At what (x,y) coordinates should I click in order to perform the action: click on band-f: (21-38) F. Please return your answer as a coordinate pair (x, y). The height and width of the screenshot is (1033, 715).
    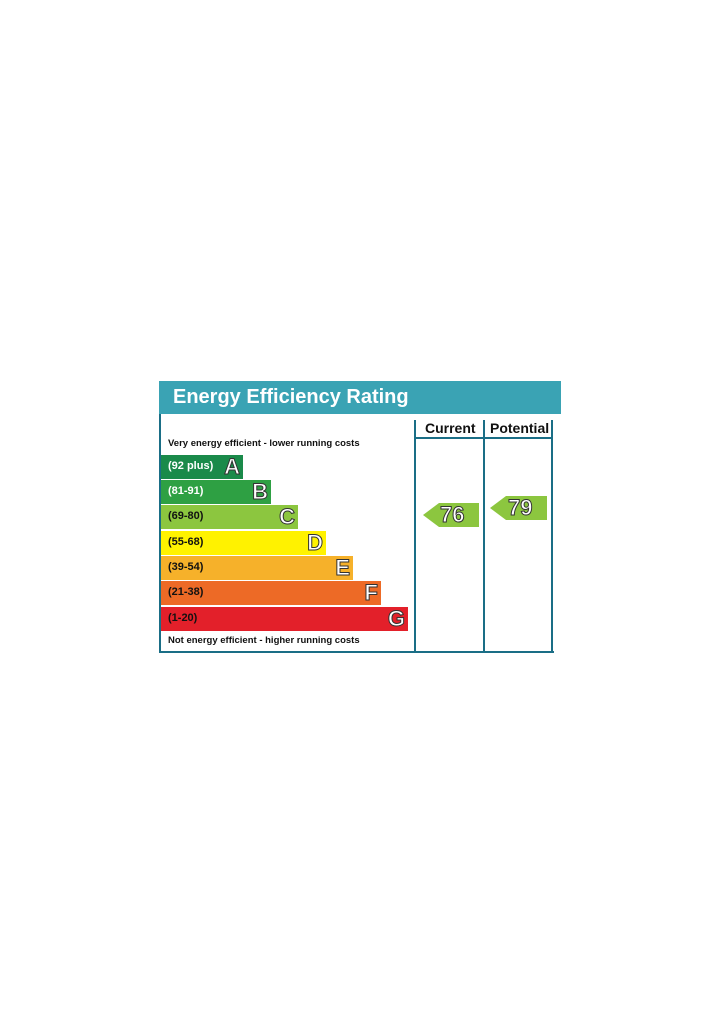
    Looking at the image, I should click on (271, 593).